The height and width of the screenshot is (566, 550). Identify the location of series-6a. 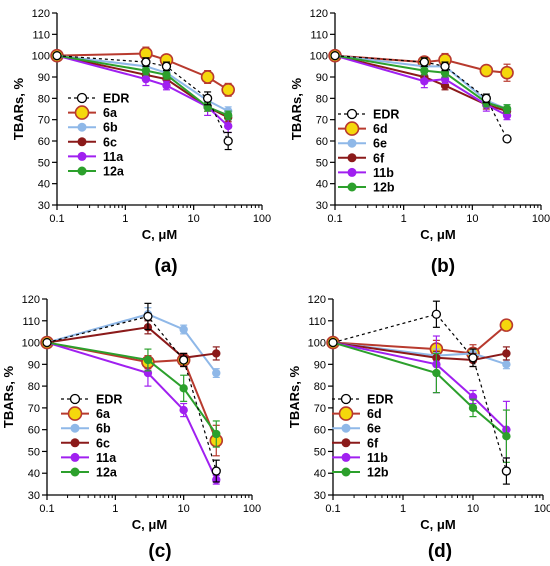
(132, 396).